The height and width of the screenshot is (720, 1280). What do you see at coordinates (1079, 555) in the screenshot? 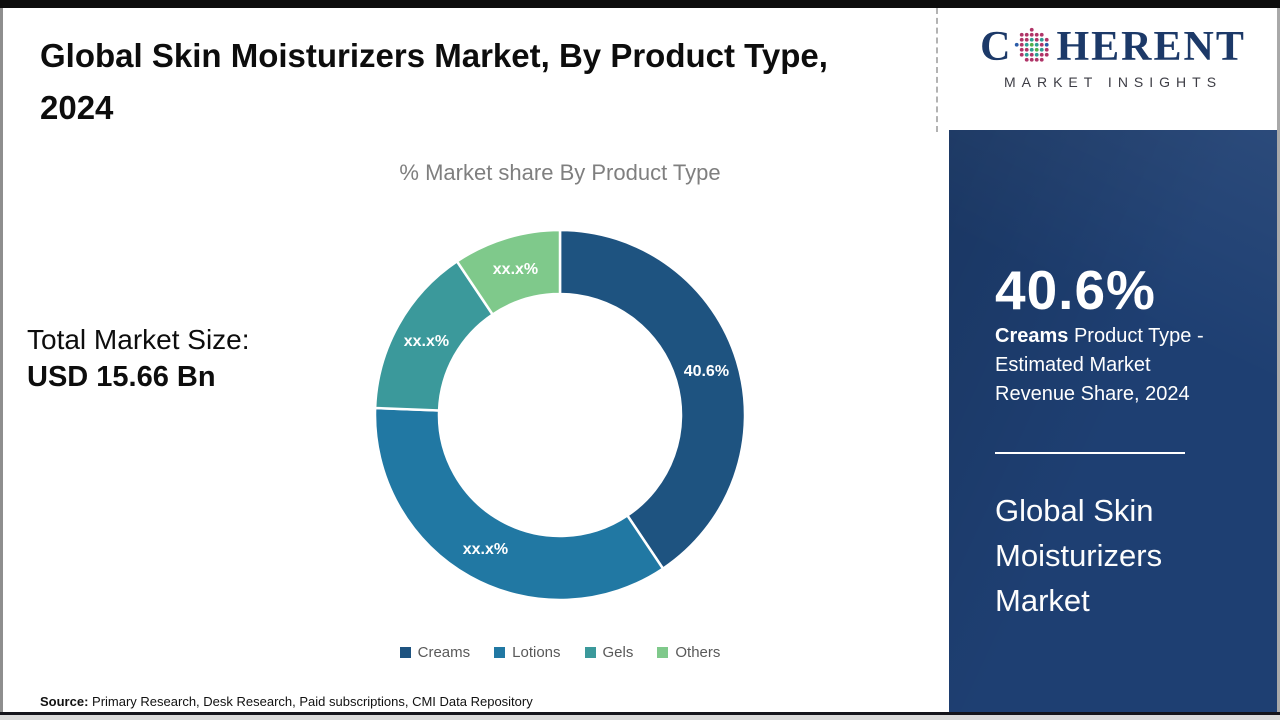
I see `panel-title: Global Skin Moisturizers Market` at bounding box center [1079, 555].